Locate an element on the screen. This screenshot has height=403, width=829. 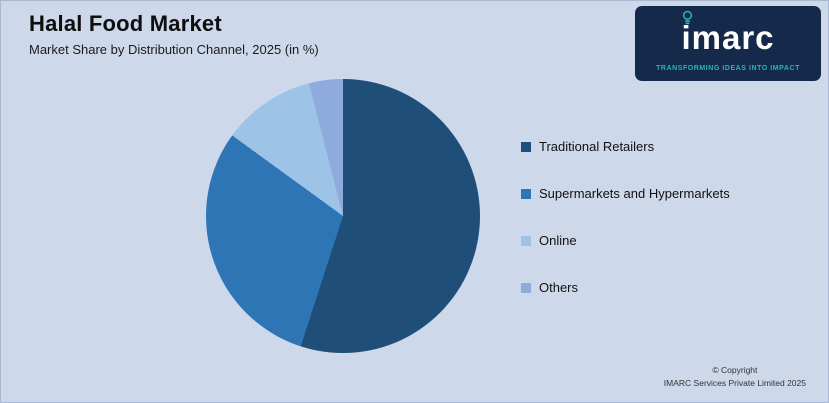
legend-label: Supermarkets and Hypermarkets is located at coordinates (634, 193).